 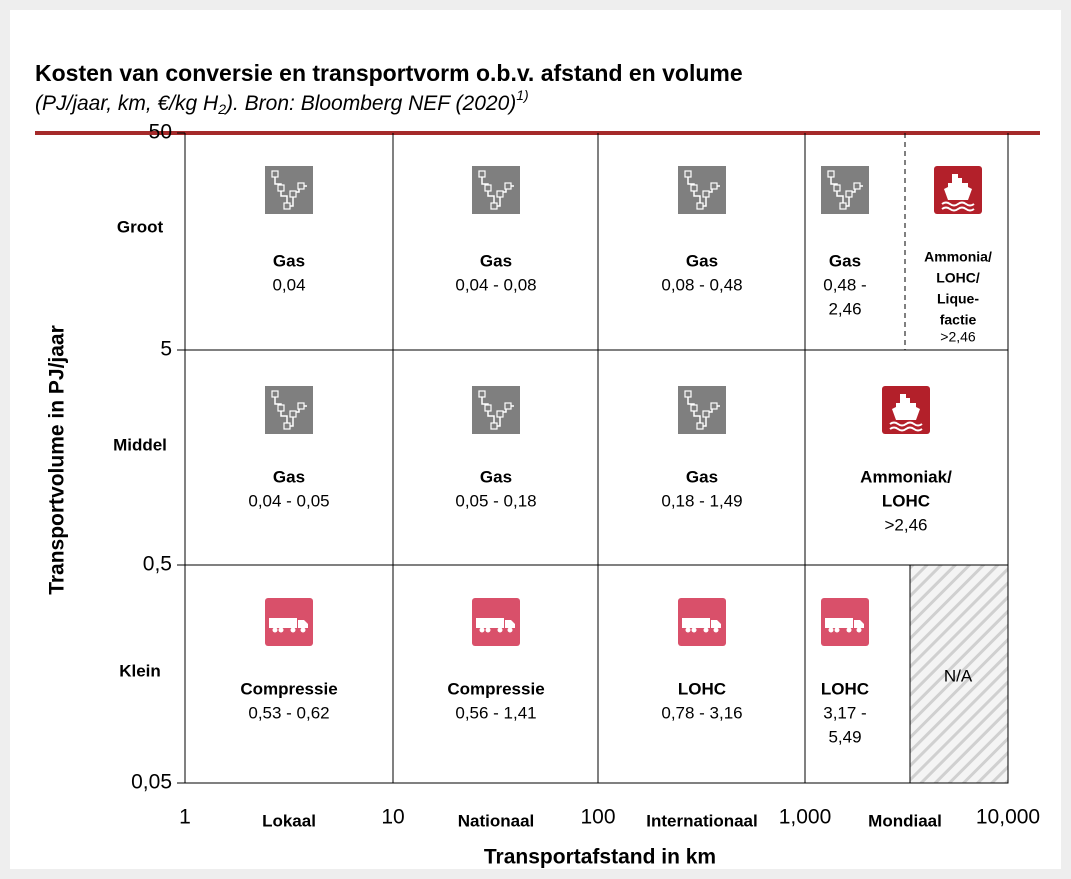 What do you see at coordinates (600, 857) in the screenshot?
I see `x-axis-title: Transportafstand in km` at bounding box center [600, 857].